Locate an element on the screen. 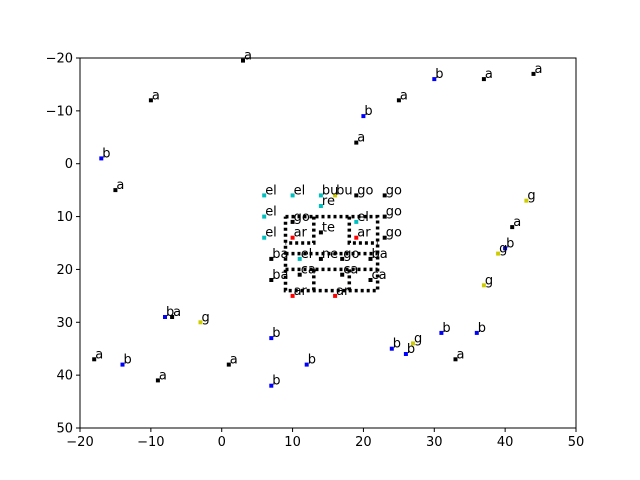 This screenshot has height=480, width=640. x-tick-label: −20 is located at coordinates (79, 442).